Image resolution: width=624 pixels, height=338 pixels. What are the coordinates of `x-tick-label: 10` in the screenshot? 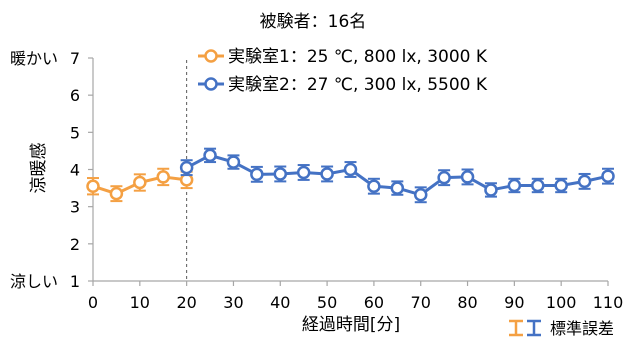 It's located at (140, 302).